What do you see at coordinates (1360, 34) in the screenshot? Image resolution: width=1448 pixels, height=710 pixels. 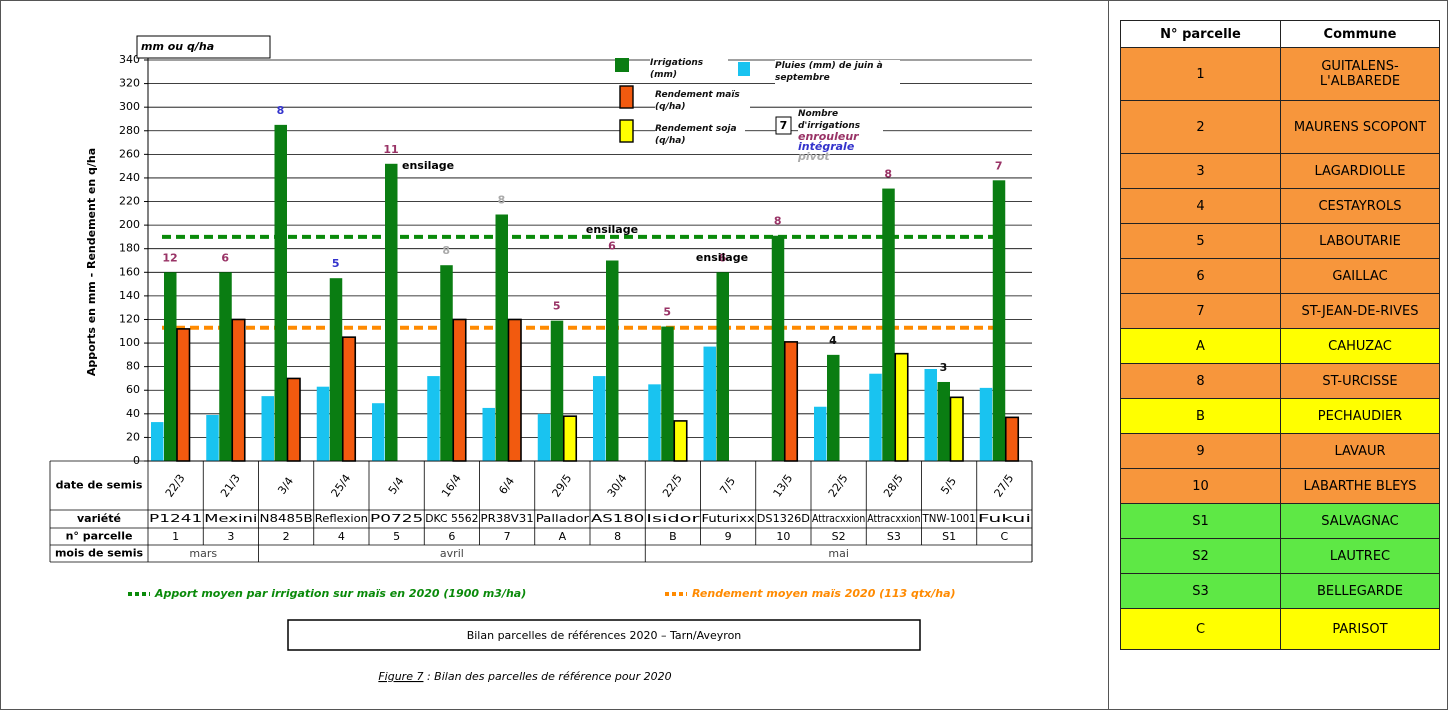 I see `header-cell: Commune` at bounding box center [1360, 34].